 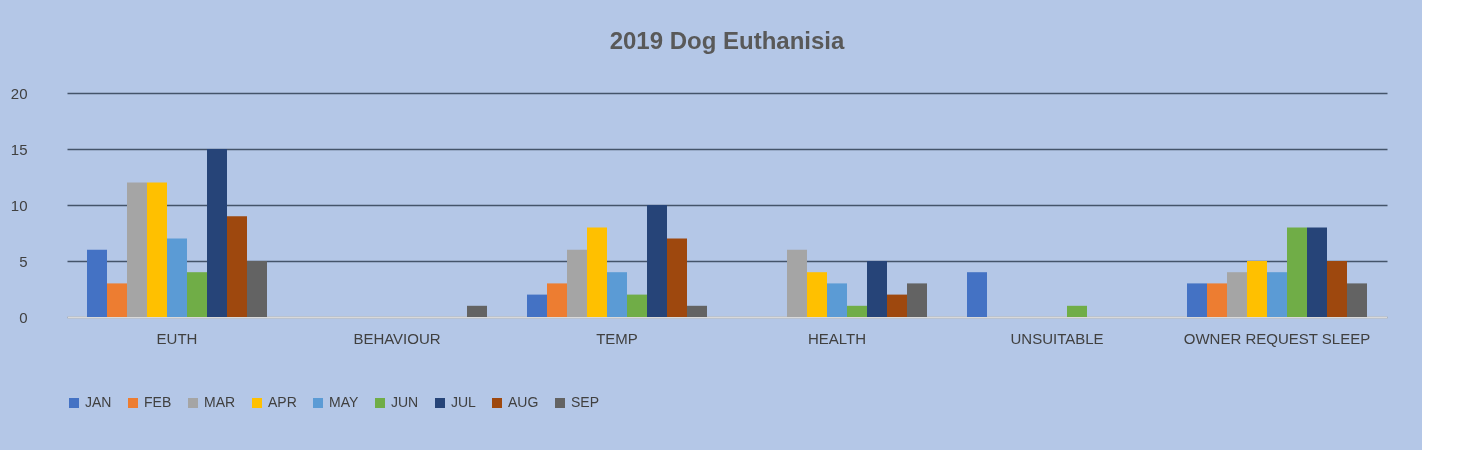 I want to click on y-tick-label: 20, so click(x=19, y=93).